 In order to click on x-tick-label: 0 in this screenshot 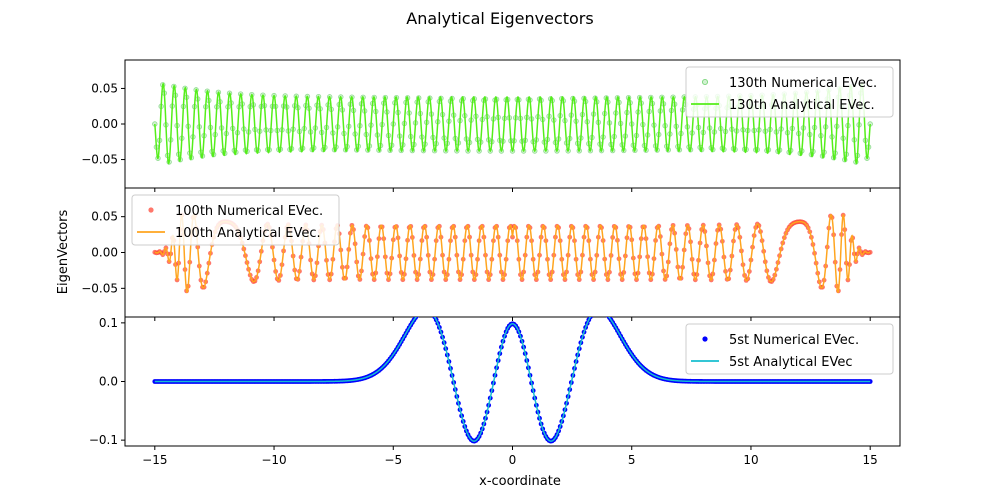, I will do `click(513, 460)`.